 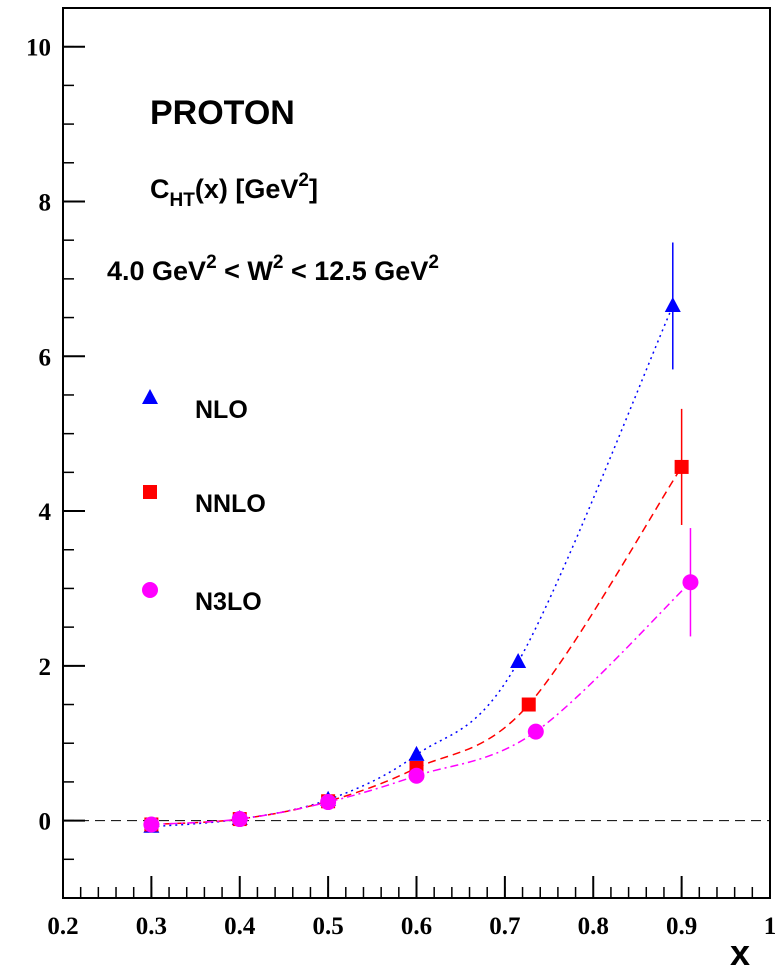 What do you see at coordinates (245, 271) in the screenshot?
I see `annotation-part: < W` at bounding box center [245, 271].